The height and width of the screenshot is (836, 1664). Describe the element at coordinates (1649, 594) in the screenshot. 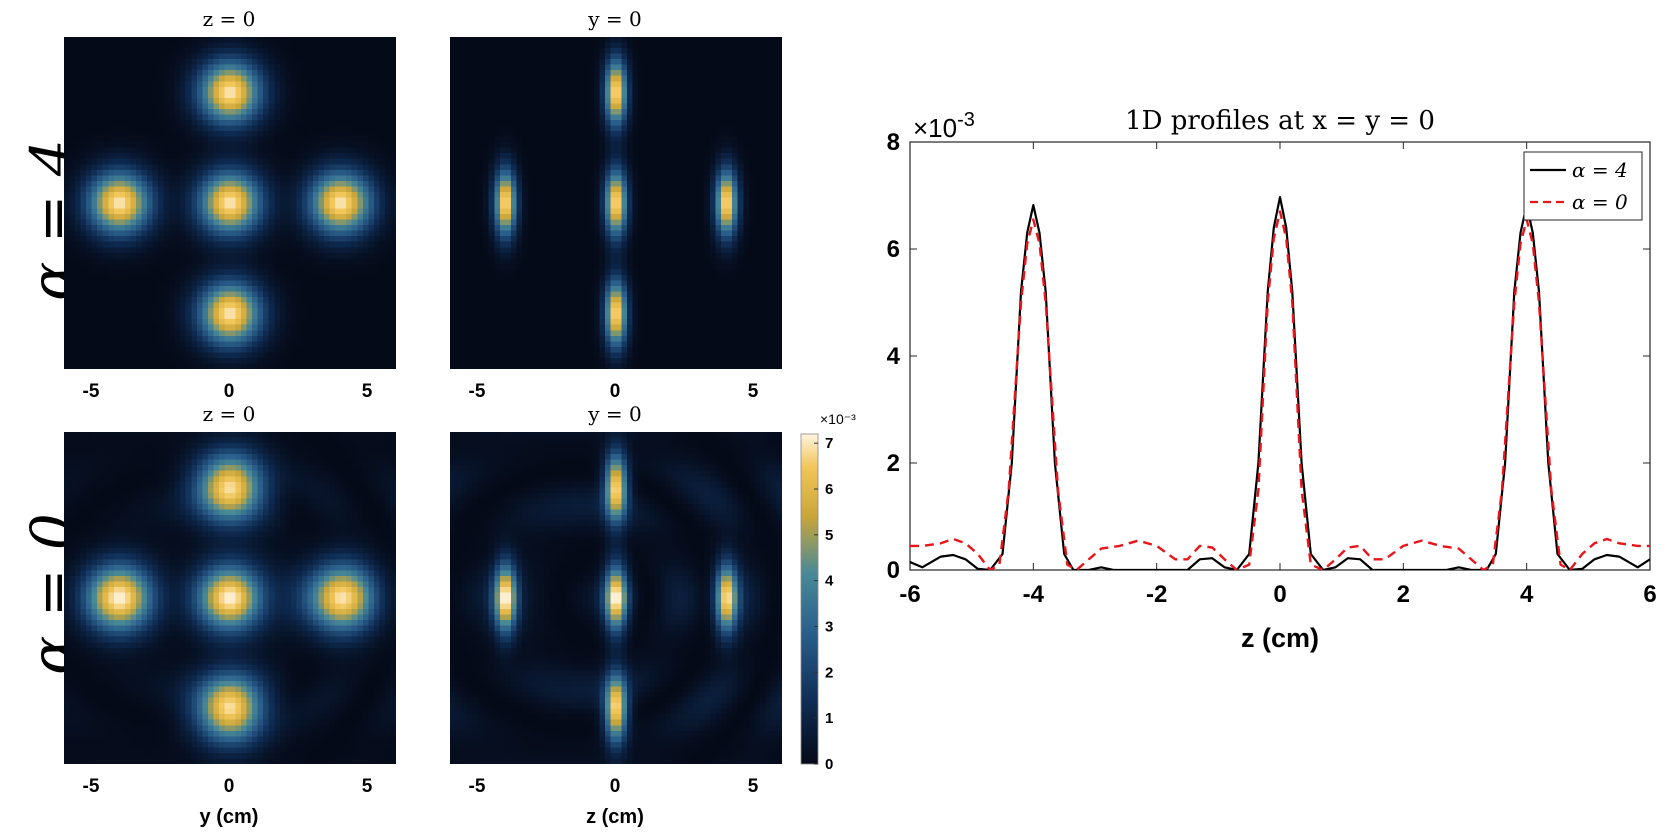

I see `x-tick-label: 6` at that location.